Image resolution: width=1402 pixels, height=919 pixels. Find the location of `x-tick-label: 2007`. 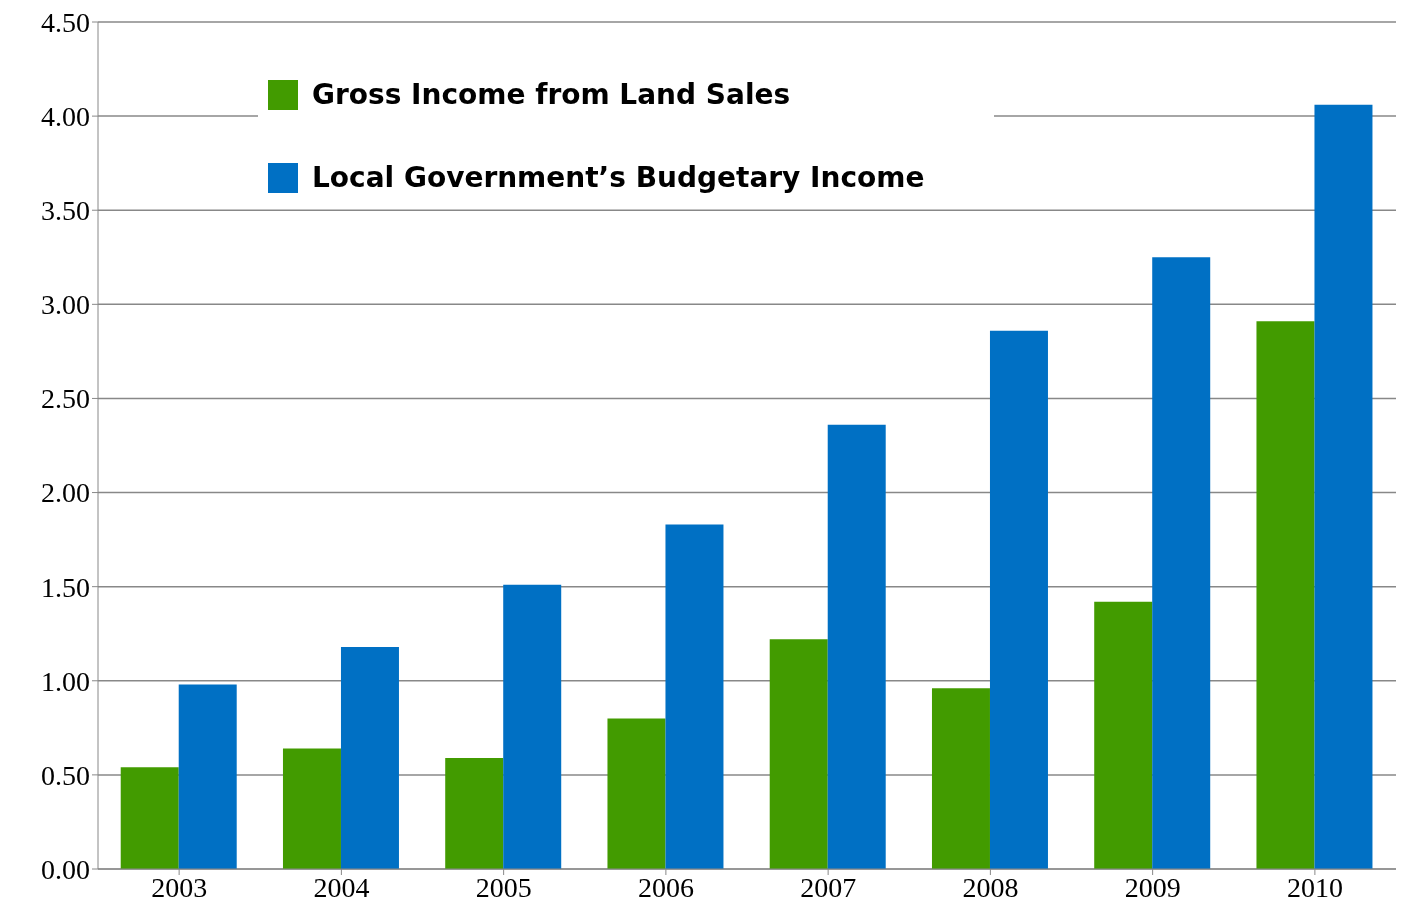

x-tick-label: 2007 is located at coordinates (828, 887).